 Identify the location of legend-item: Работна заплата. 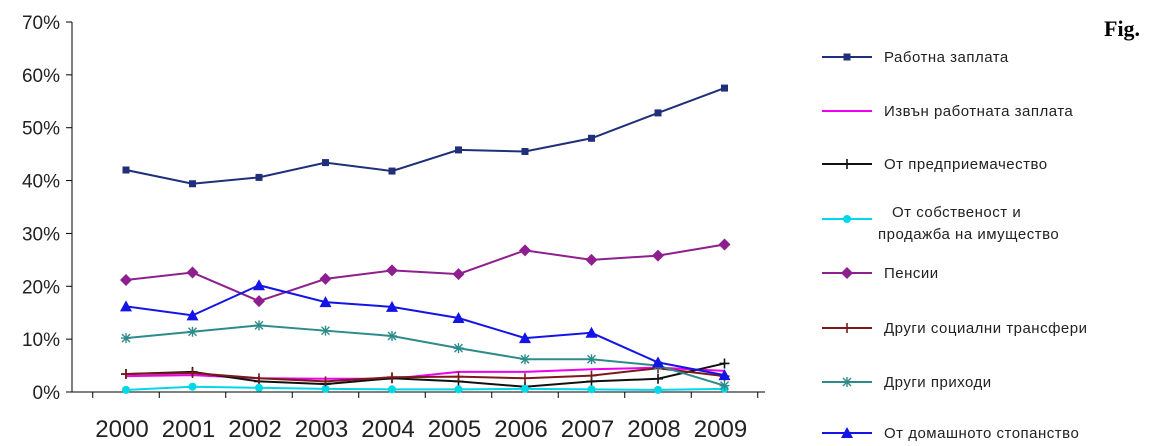
(915, 57).